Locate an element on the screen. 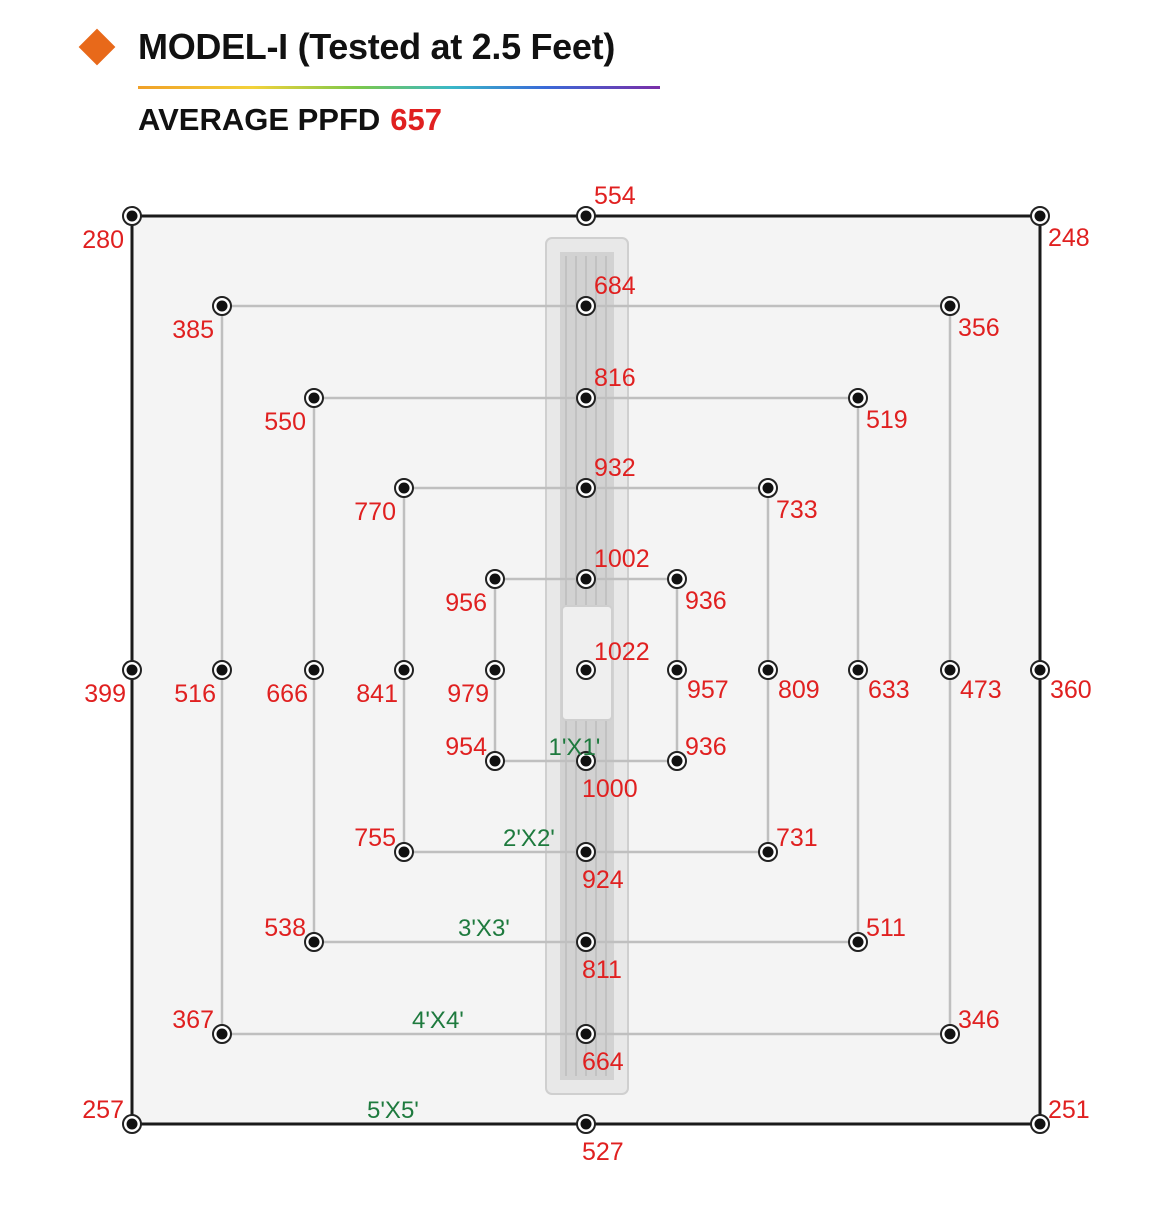 The image size is (1154, 1224). value-label: 684 is located at coordinates (615, 286).